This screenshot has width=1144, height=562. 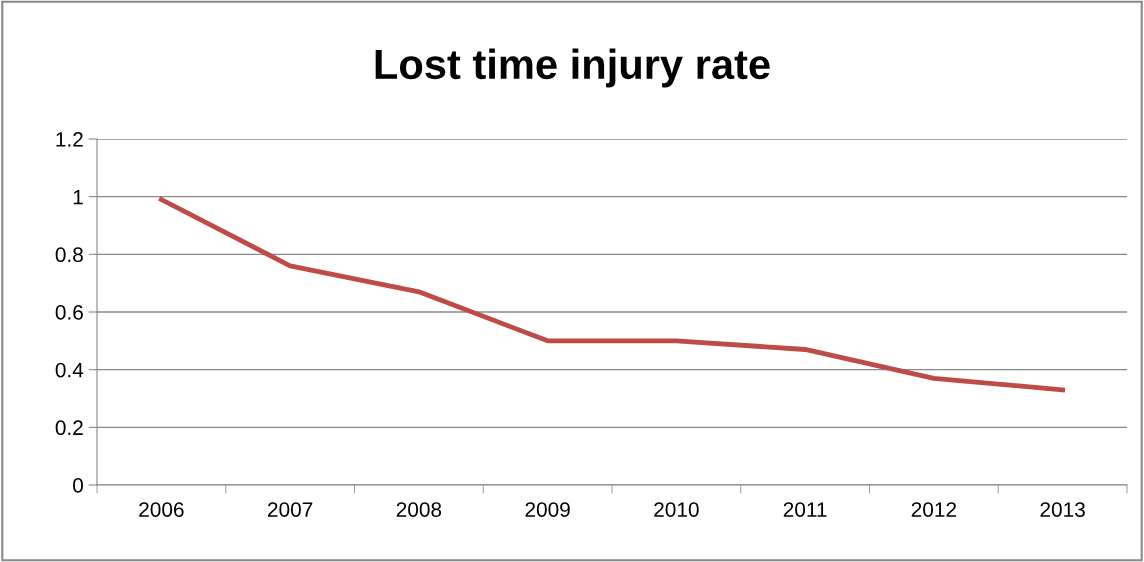 I want to click on x-tick-label: 2011, so click(x=805, y=509).